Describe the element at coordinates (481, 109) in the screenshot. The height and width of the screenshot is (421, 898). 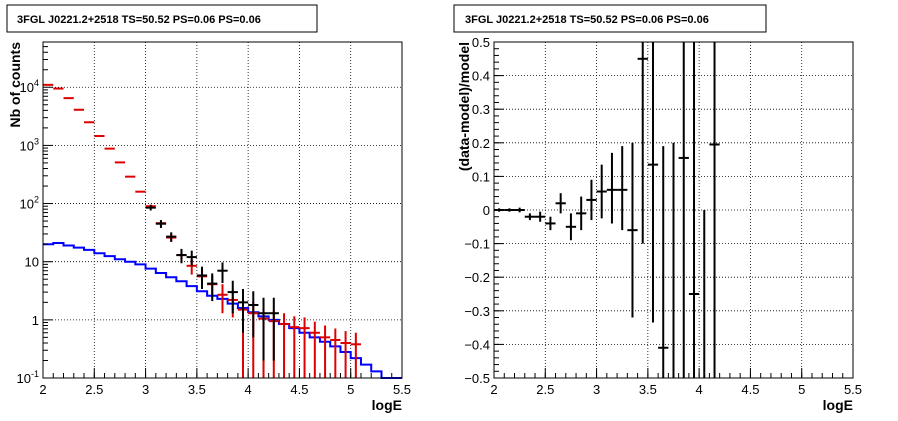
I see `y-tick-label: 0.3` at that location.